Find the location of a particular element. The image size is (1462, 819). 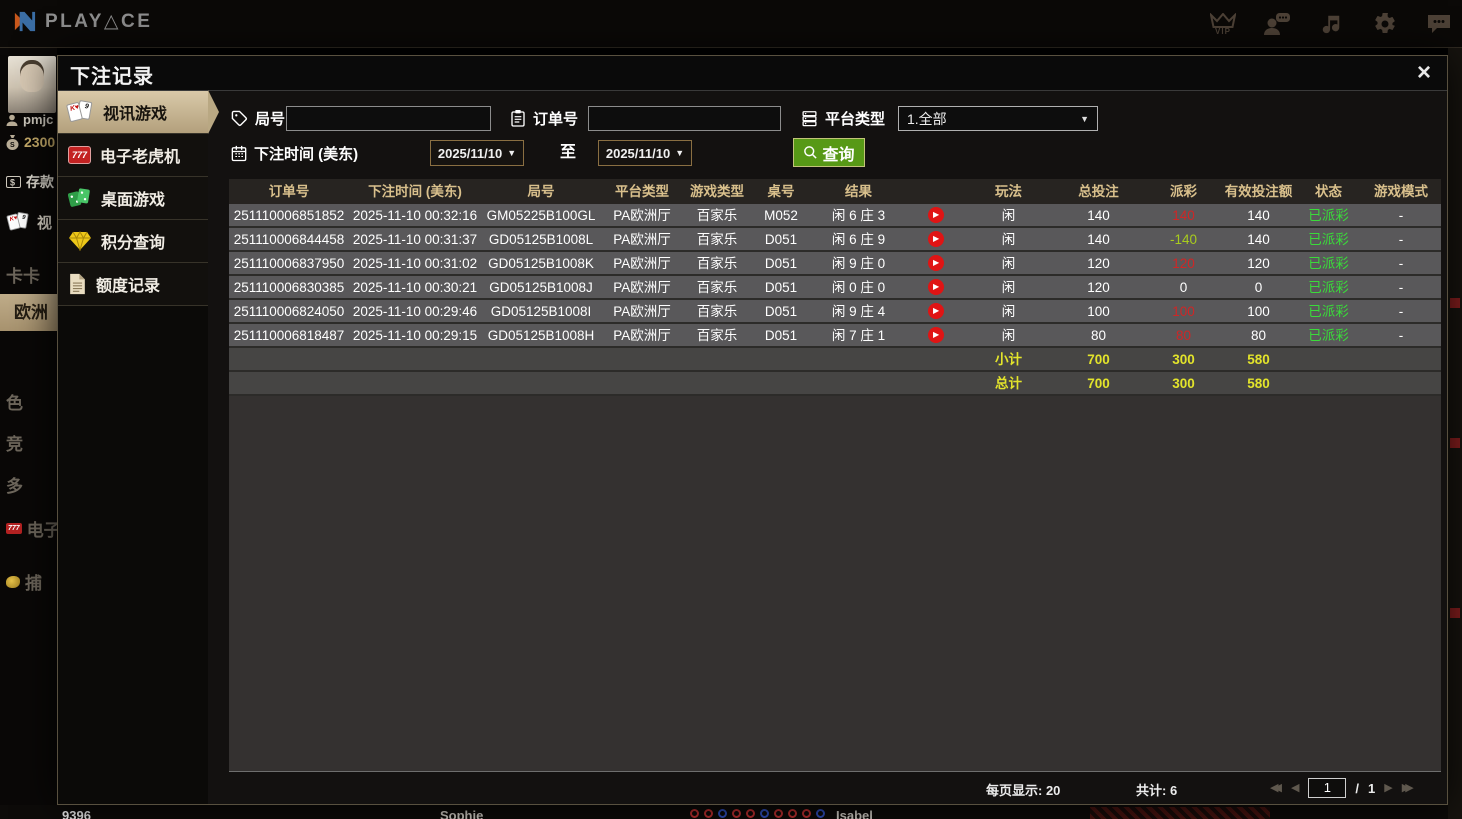

close-icon: × is located at coordinates (1423, 72).